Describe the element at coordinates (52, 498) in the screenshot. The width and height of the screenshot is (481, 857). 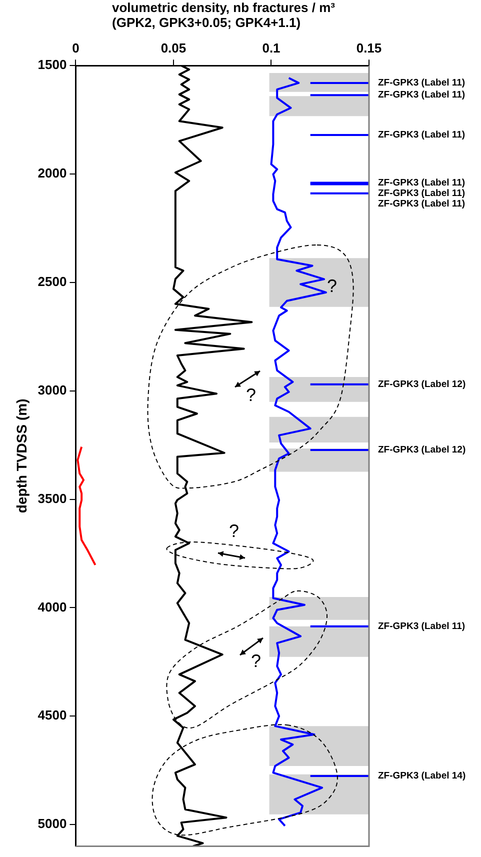
I see `y-tick-label: 3500` at that location.